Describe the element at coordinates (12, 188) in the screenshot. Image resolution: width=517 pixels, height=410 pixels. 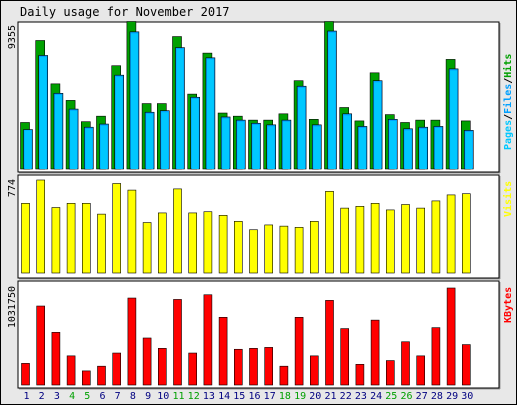
I see `visits-ymax-label: 774` at that location.